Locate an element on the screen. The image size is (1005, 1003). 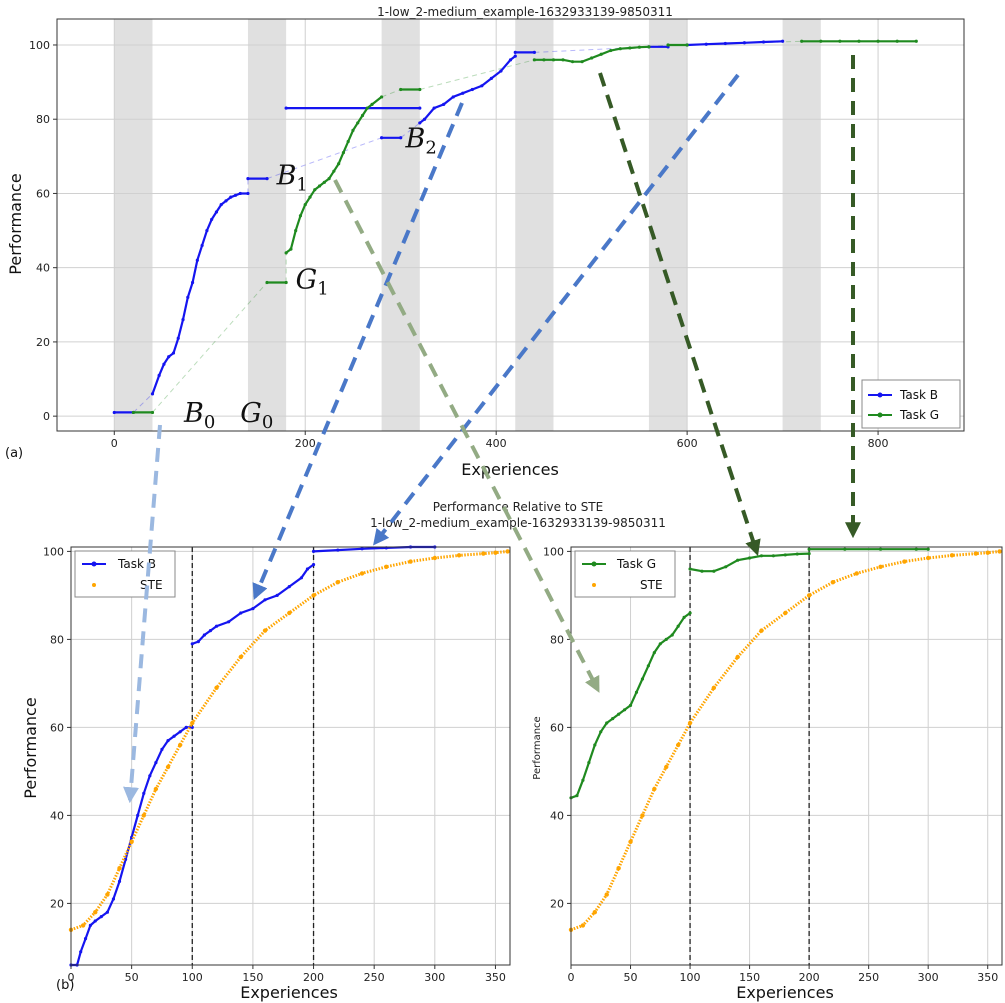
br-y-tick-label: 80 is located at coordinates (557, 639).